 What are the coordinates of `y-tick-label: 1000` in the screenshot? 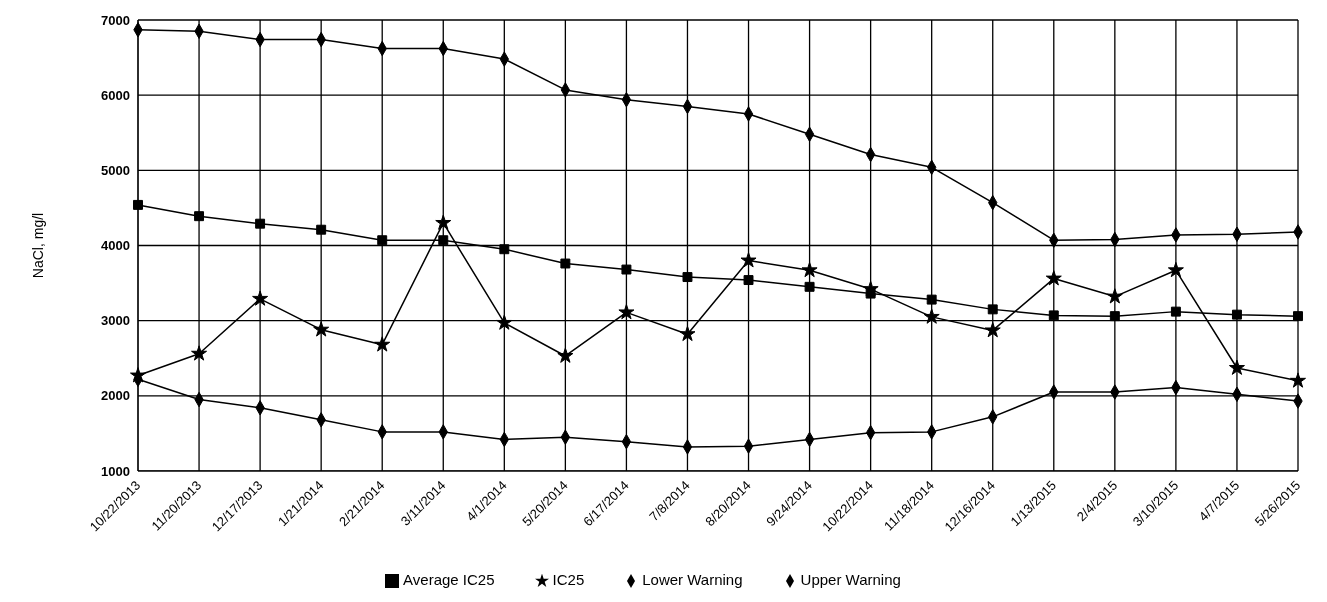 It's located at (115, 471).